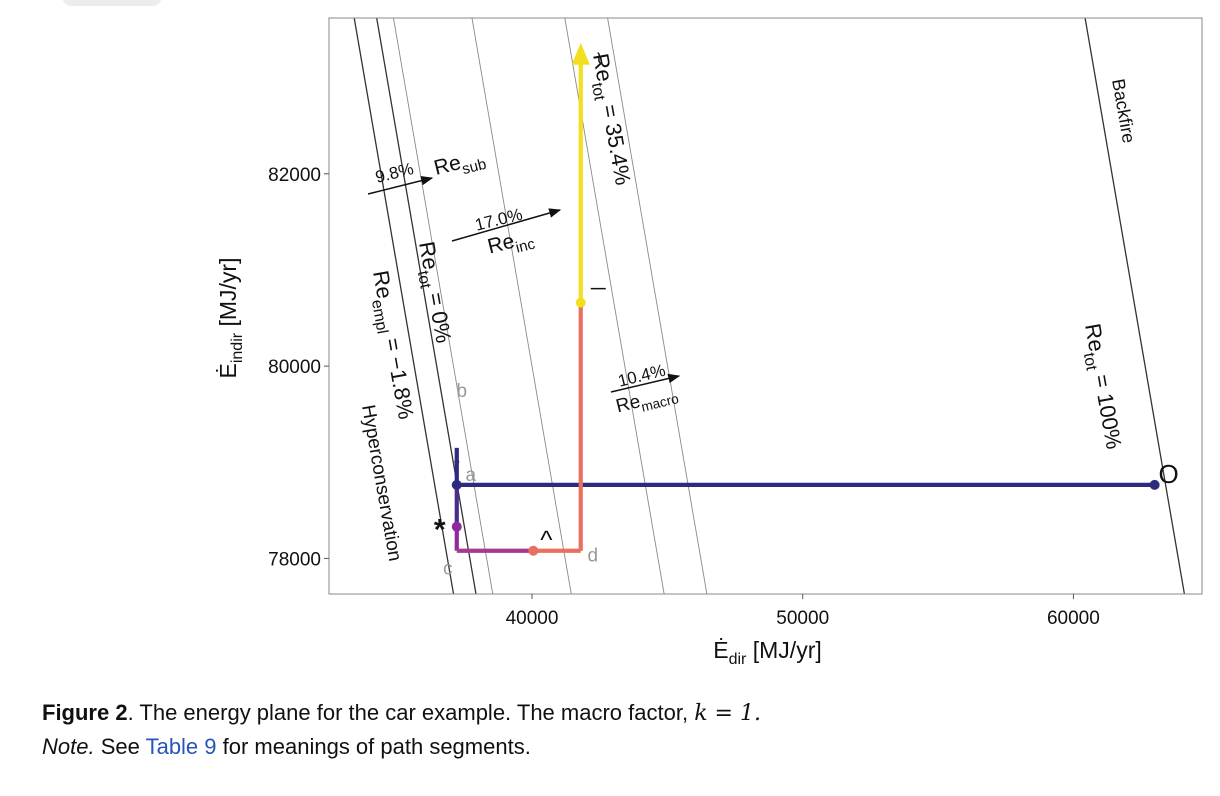  What do you see at coordinates (373, 746) in the screenshot?
I see `caption-note-post: for meanings of path segments.` at bounding box center [373, 746].